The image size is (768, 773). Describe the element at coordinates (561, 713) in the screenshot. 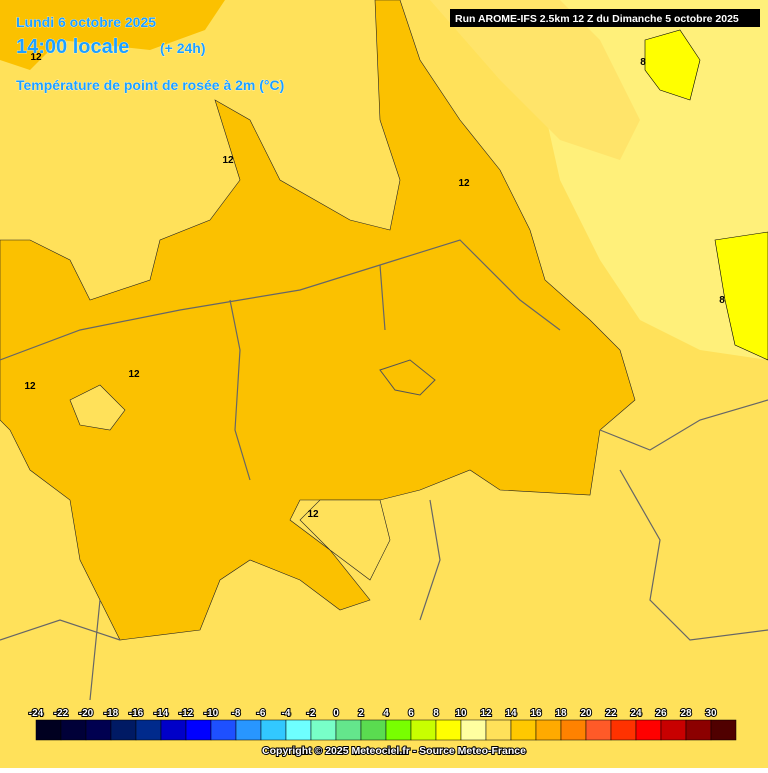

I see `legend-label: 18` at that location.